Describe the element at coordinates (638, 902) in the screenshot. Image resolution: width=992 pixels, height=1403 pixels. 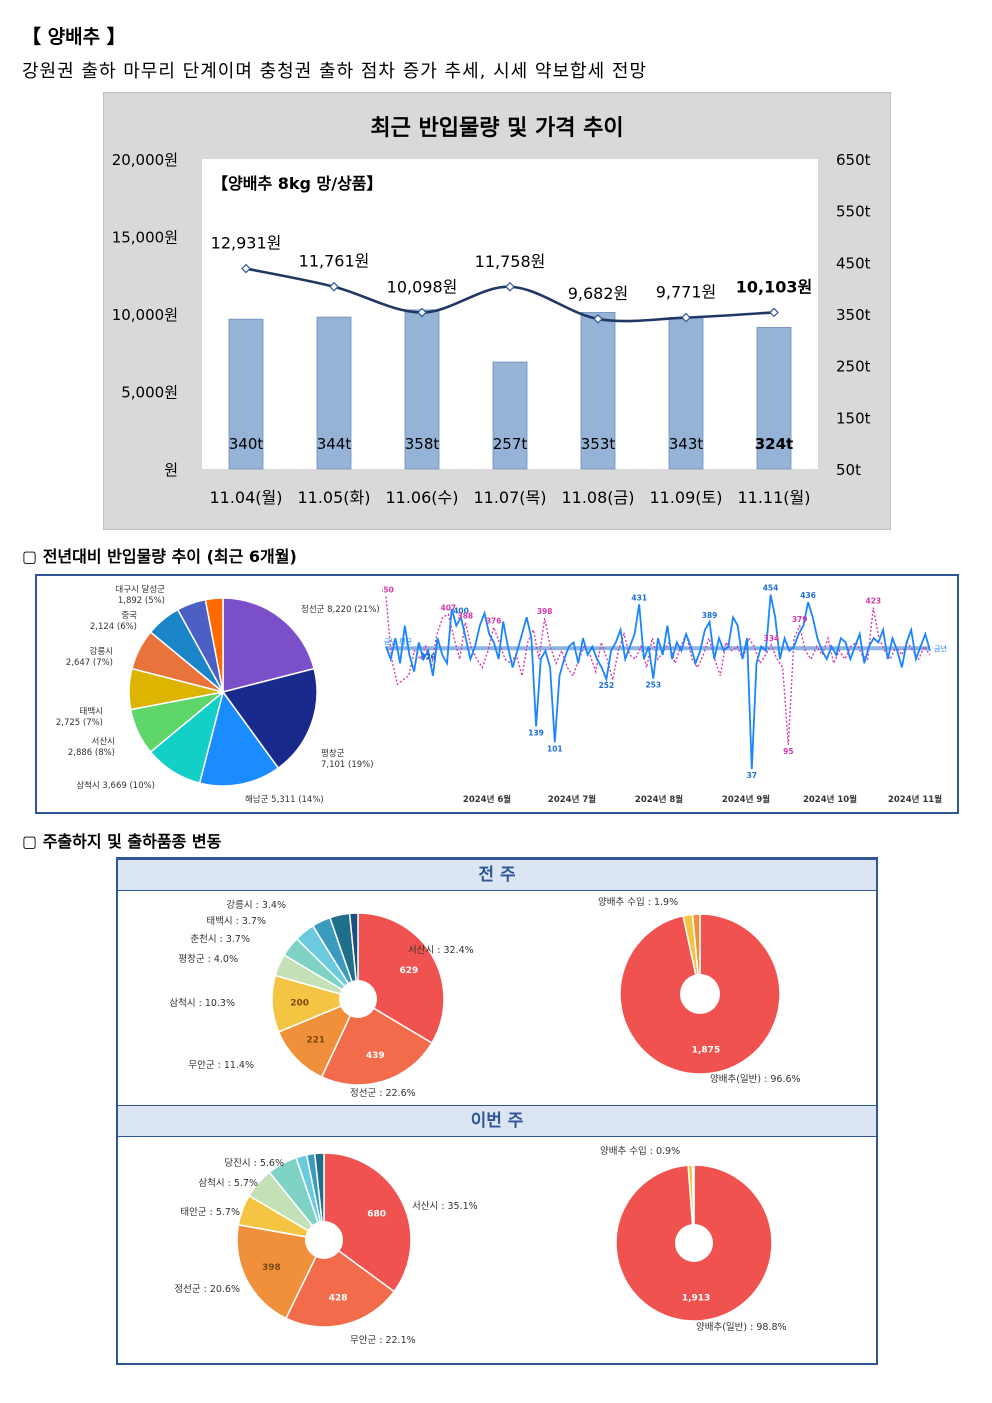
I see `ship_prev_variety-label: 양배추 수입 : 1.9%` at that location.